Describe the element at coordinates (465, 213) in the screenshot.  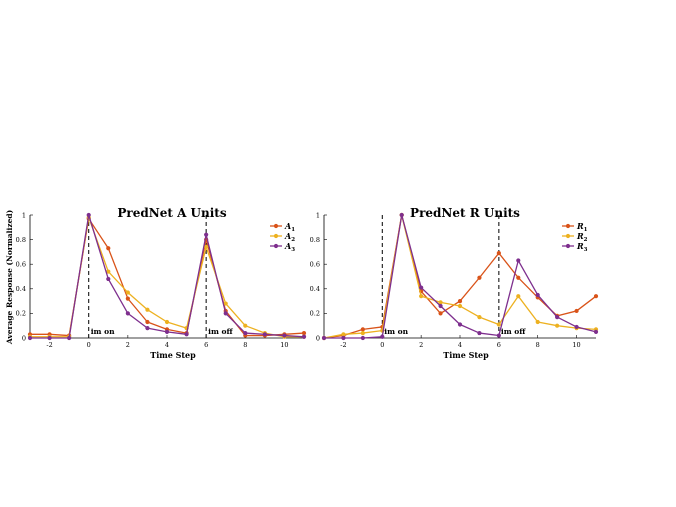
I see `chart-title: PredNet R Units` at that location.